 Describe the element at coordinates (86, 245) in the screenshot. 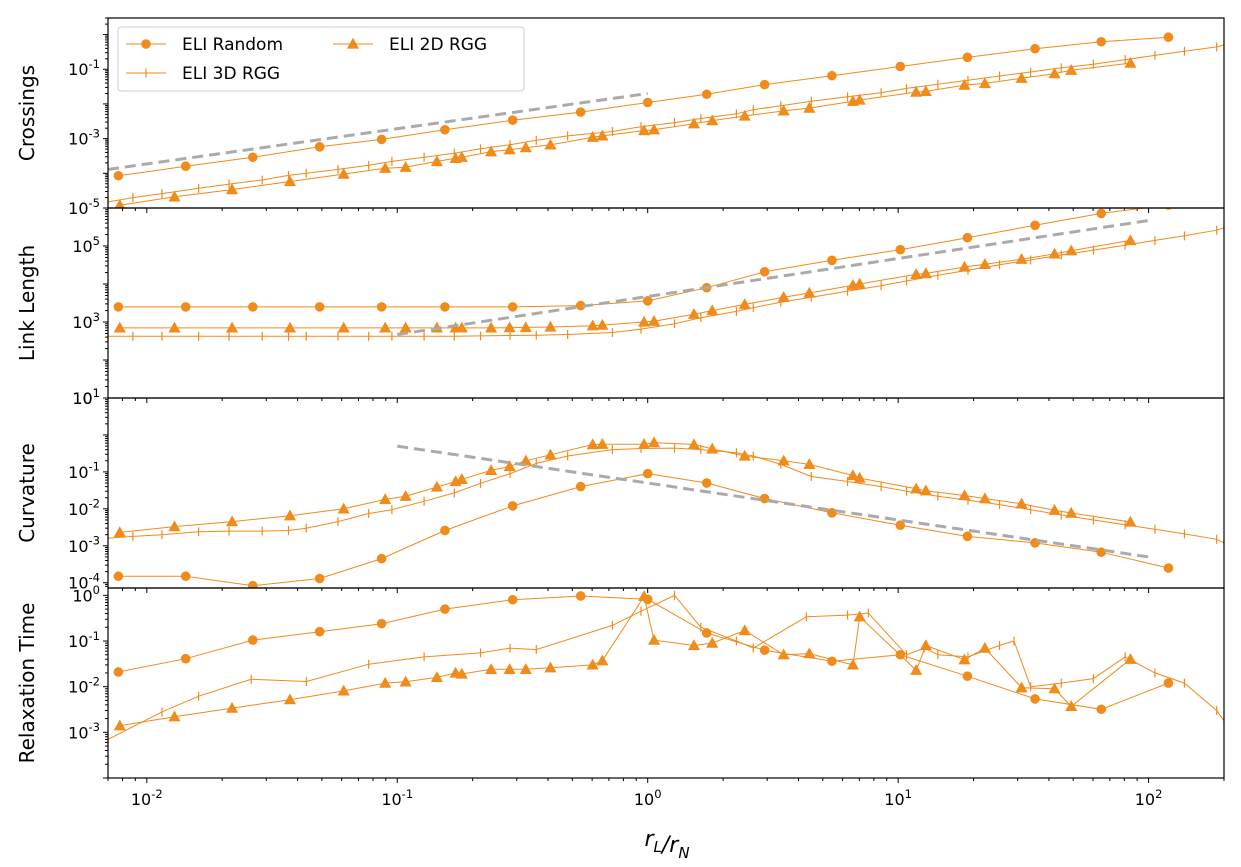

I see `y-tick-label: 10⁵` at that location.